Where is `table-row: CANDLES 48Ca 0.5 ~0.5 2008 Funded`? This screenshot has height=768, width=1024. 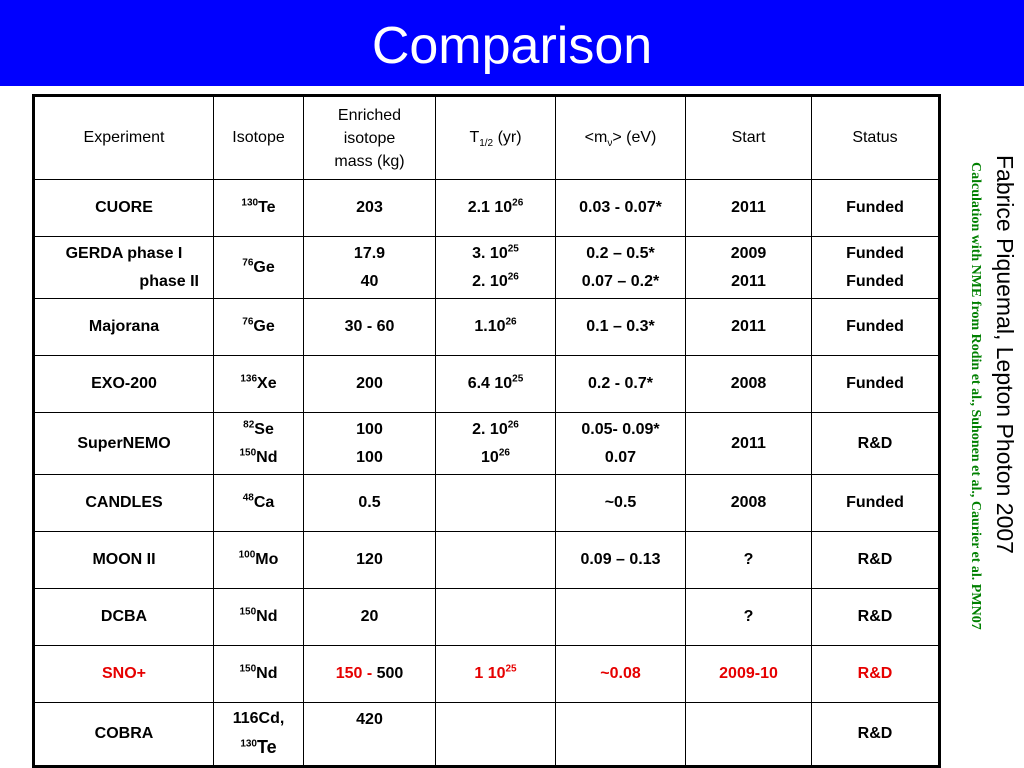
table-row: CANDLES 48Ca 0.5 ~0.5 2008 Funded is located at coordinates (486, 503).